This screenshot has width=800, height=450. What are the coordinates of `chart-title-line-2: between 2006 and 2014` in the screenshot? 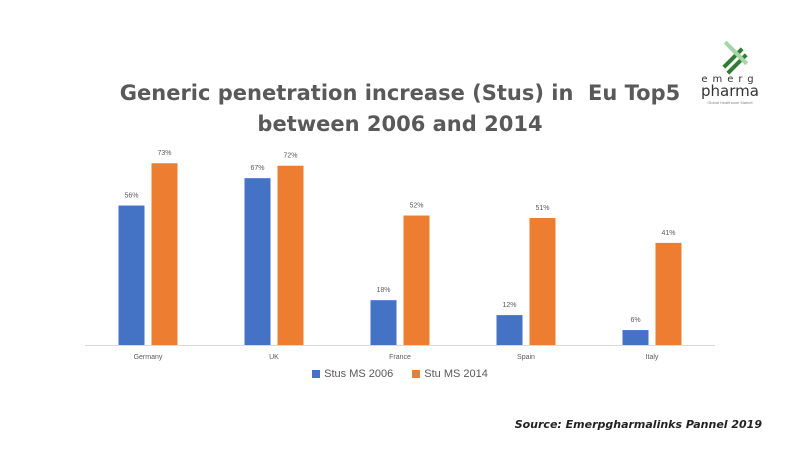 It's located at (400, 124).